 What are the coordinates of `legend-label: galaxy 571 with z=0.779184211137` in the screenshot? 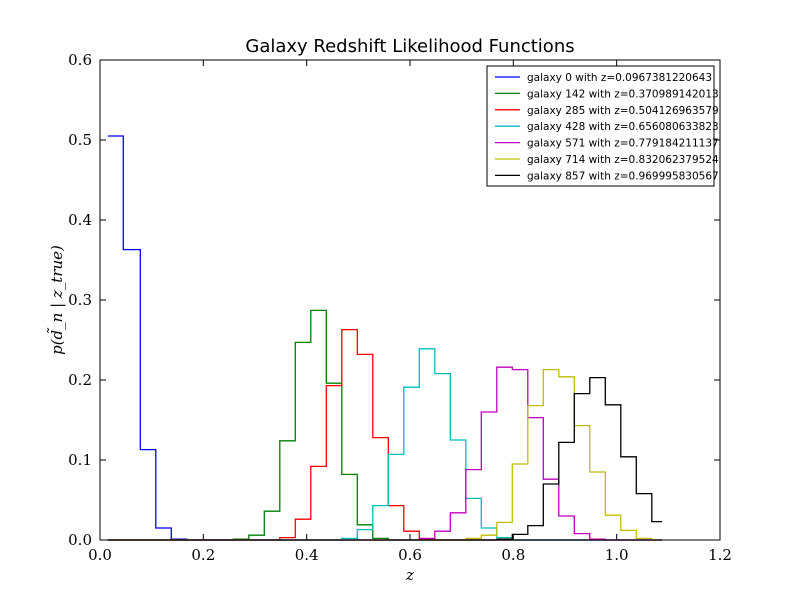 It's located at (623, 144).